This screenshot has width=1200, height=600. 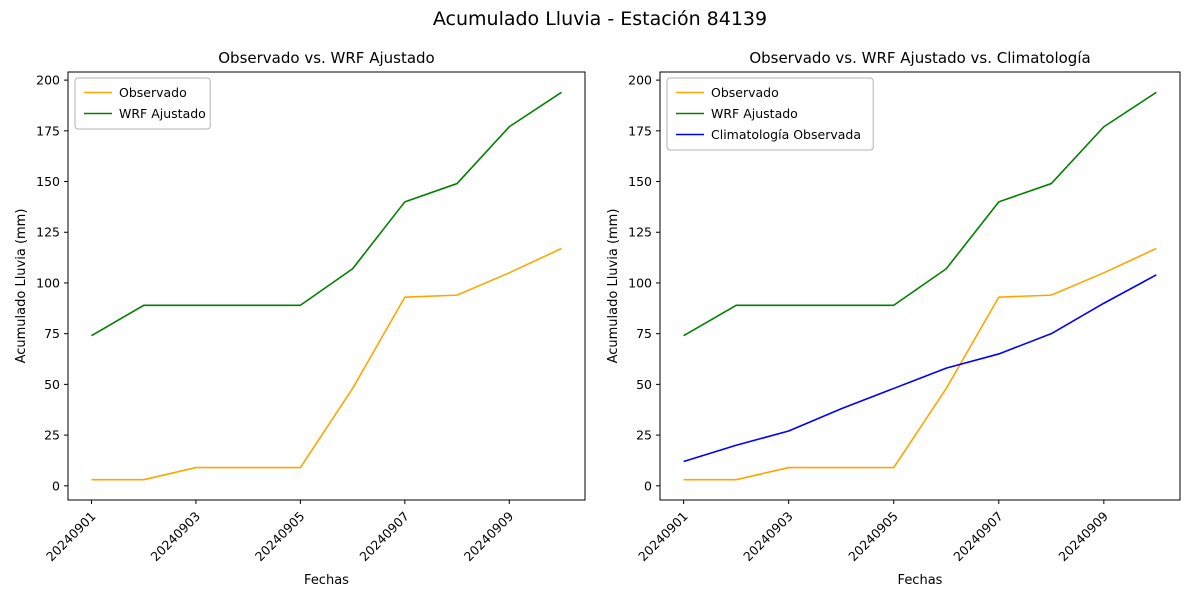 What do you see at coordinates (786, 134) in the screenshot?
I see `legend-label: Climatología Observada` at bounding box center [786, 134].